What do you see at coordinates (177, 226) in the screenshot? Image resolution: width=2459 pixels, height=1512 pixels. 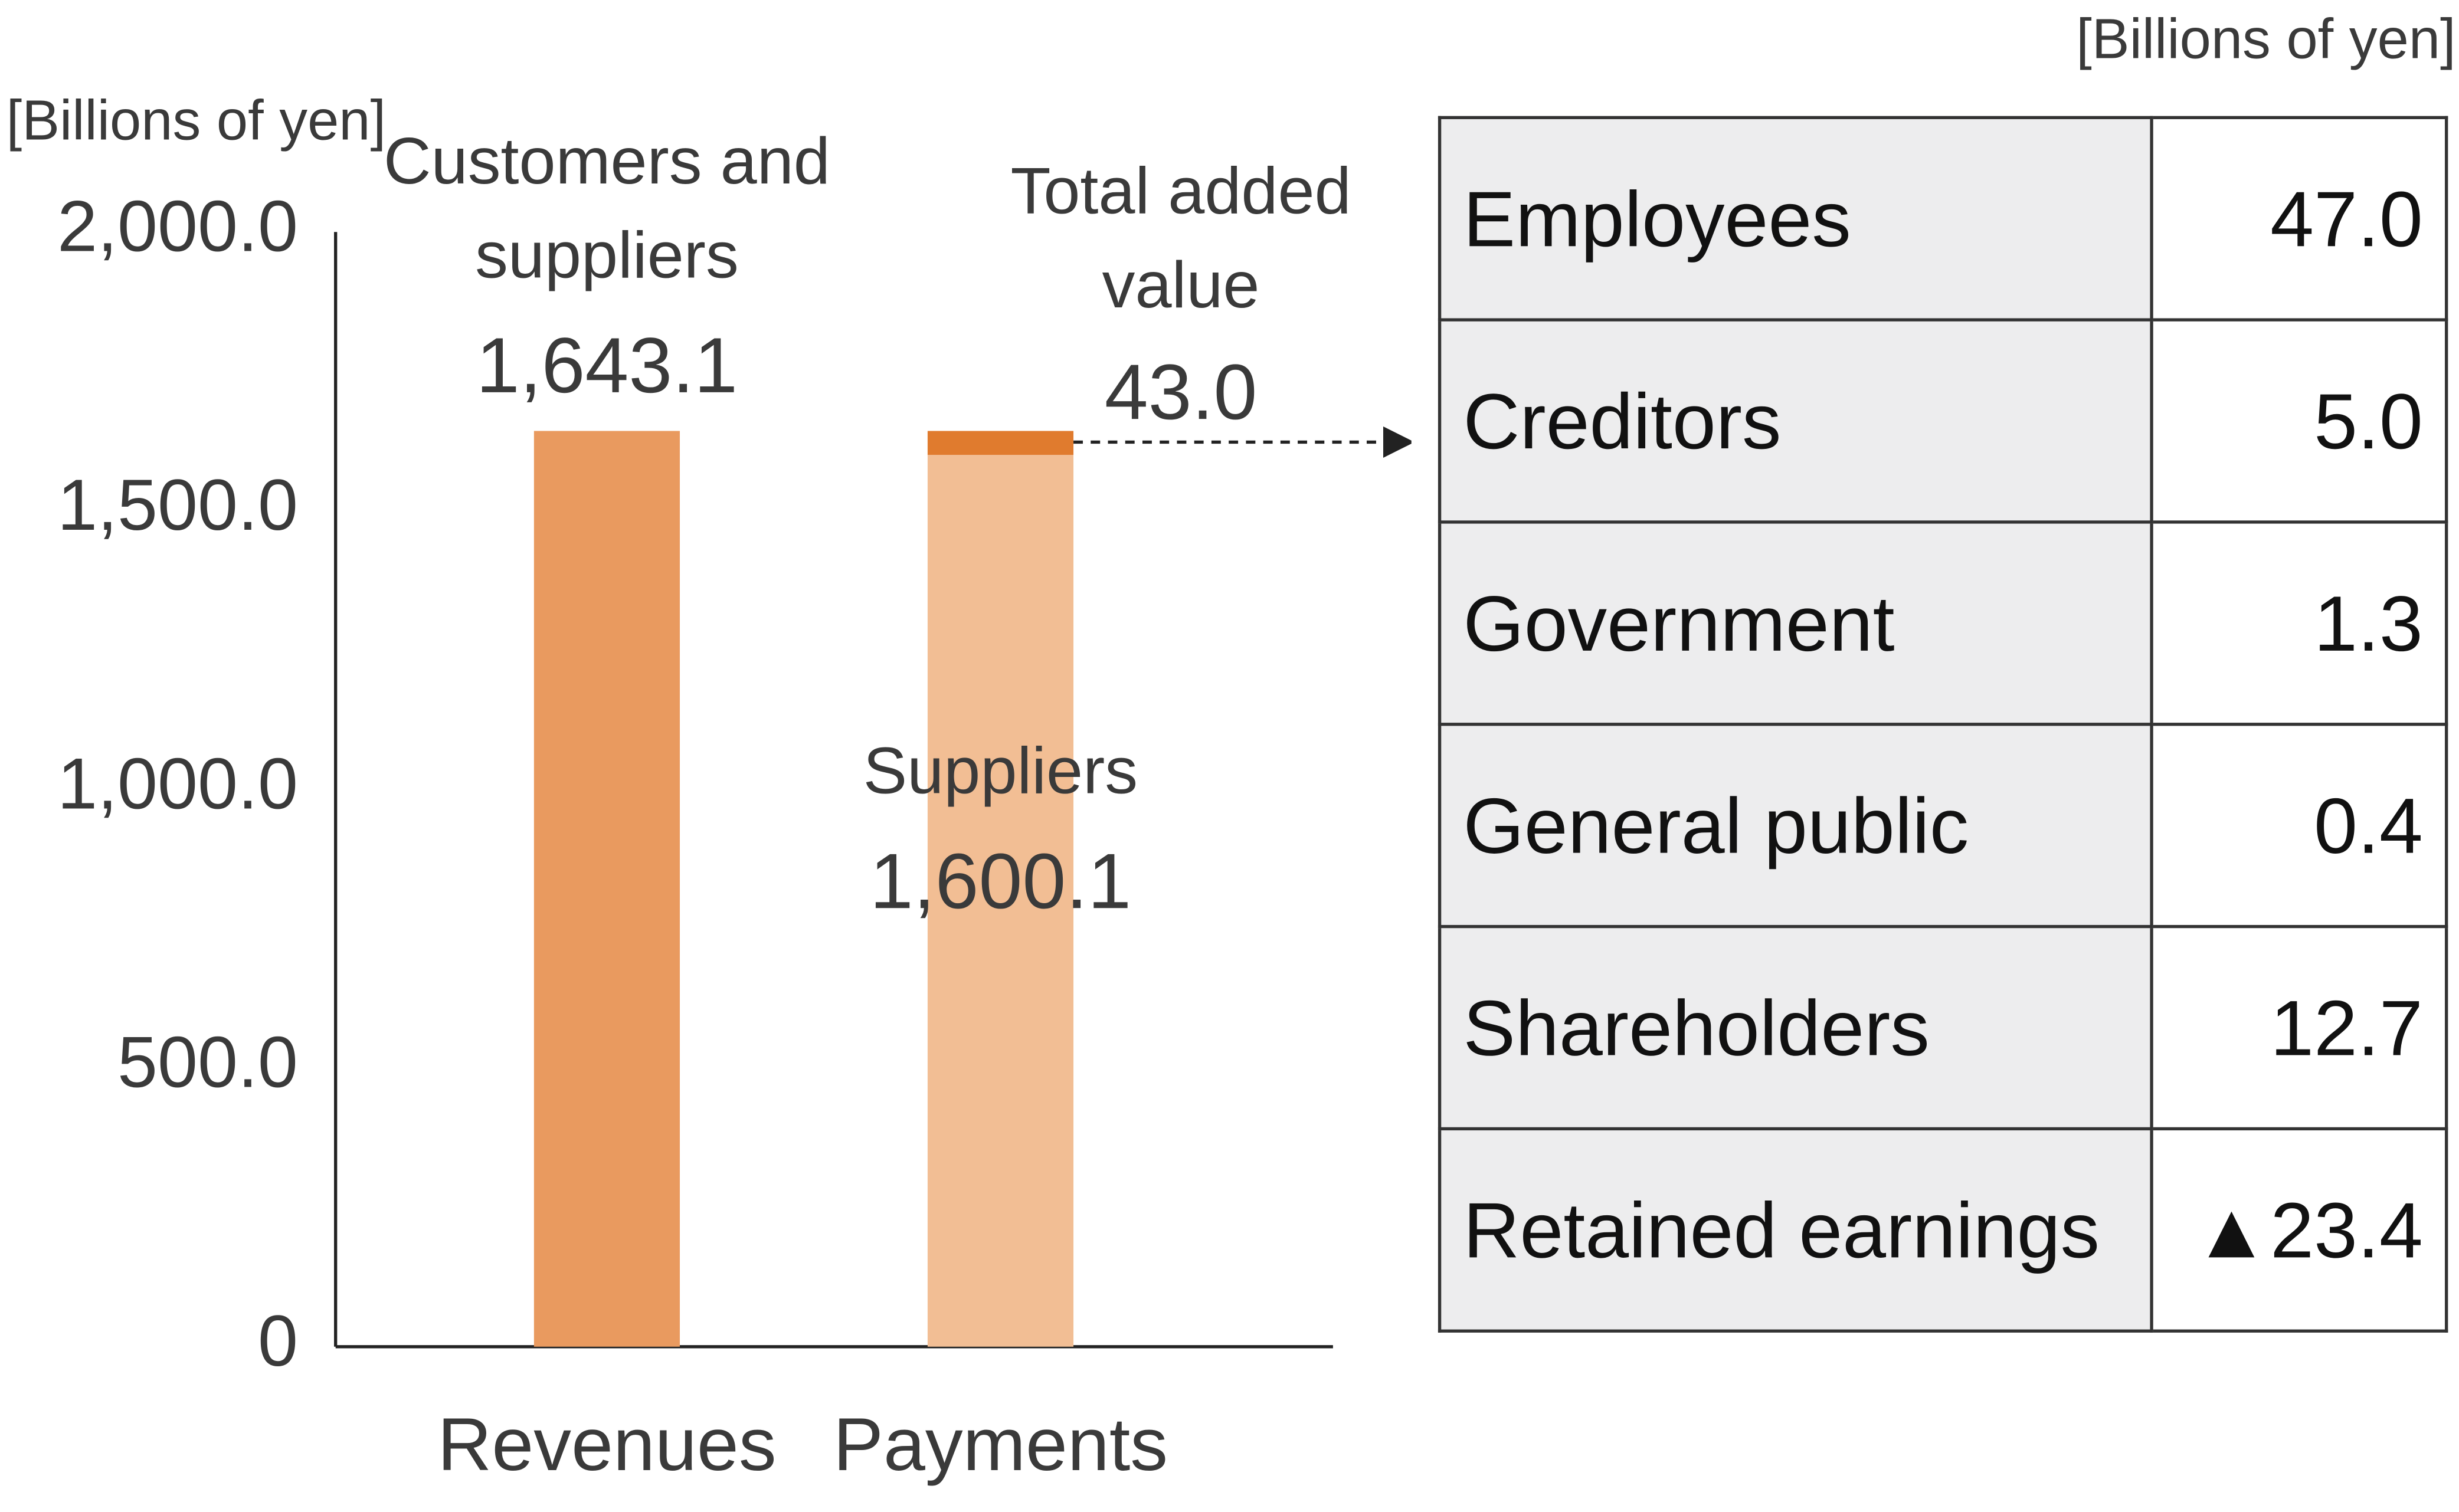 I see `y-tick-label: 2,000.0` at bounding box center [177, 226].